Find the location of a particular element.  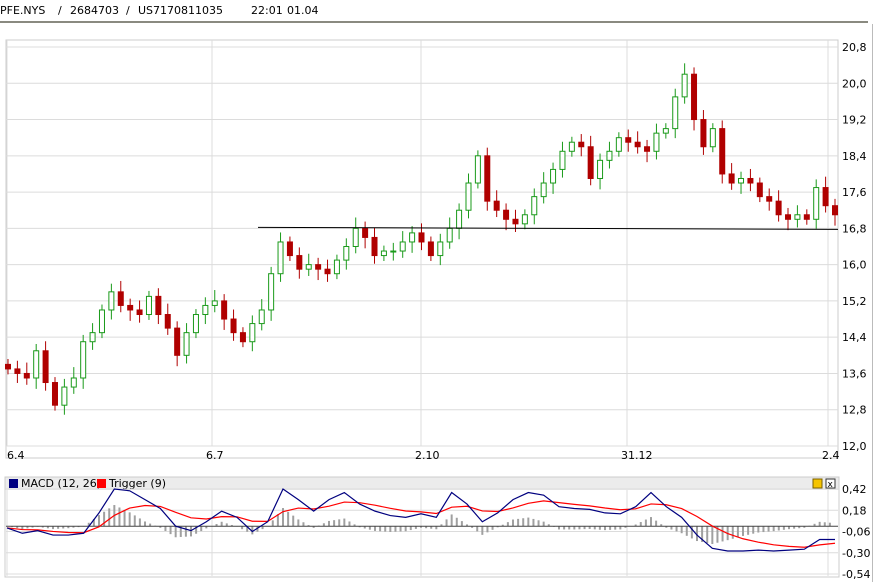

settings-icon is located at coordinates (817, 483).